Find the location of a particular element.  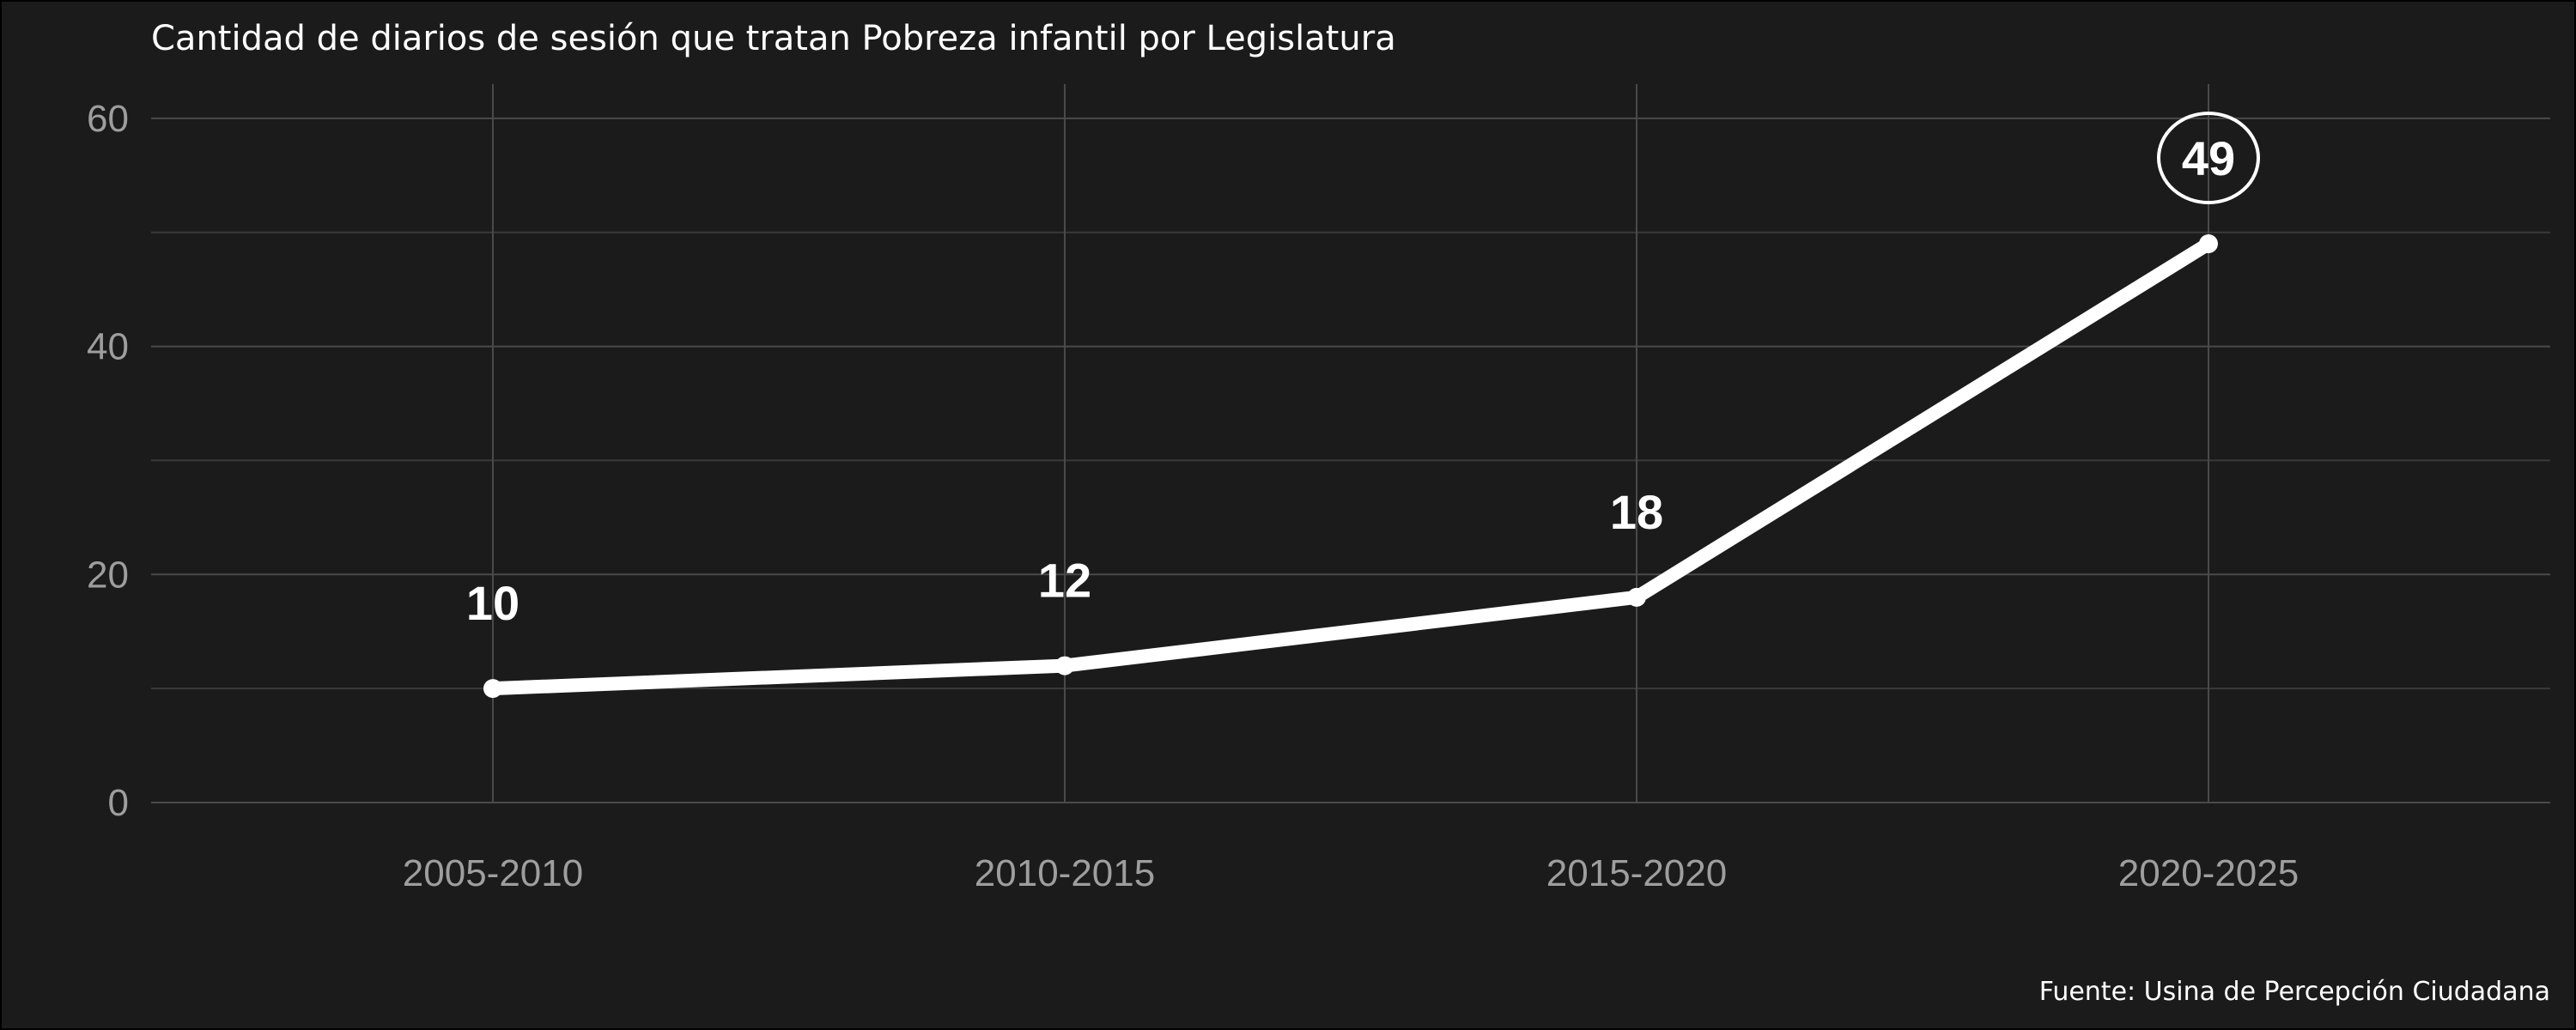

x-tick-label: 2005-2010 is located at coordinates (493, 873).